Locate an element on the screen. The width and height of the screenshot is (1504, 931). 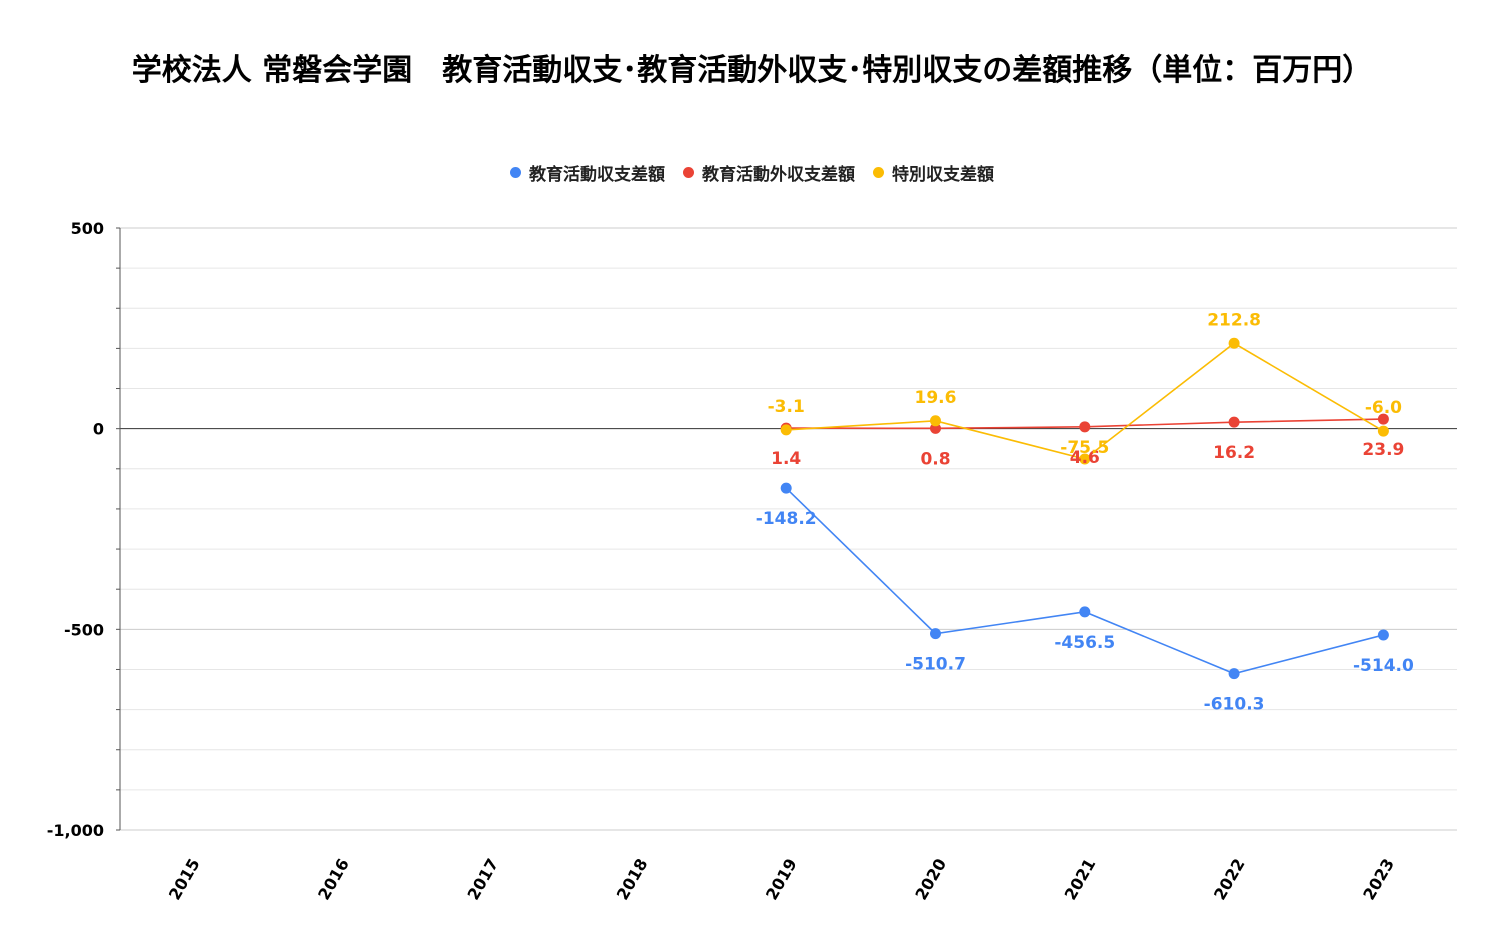
data-label: 1.4 is located at coordinates (786, 459).